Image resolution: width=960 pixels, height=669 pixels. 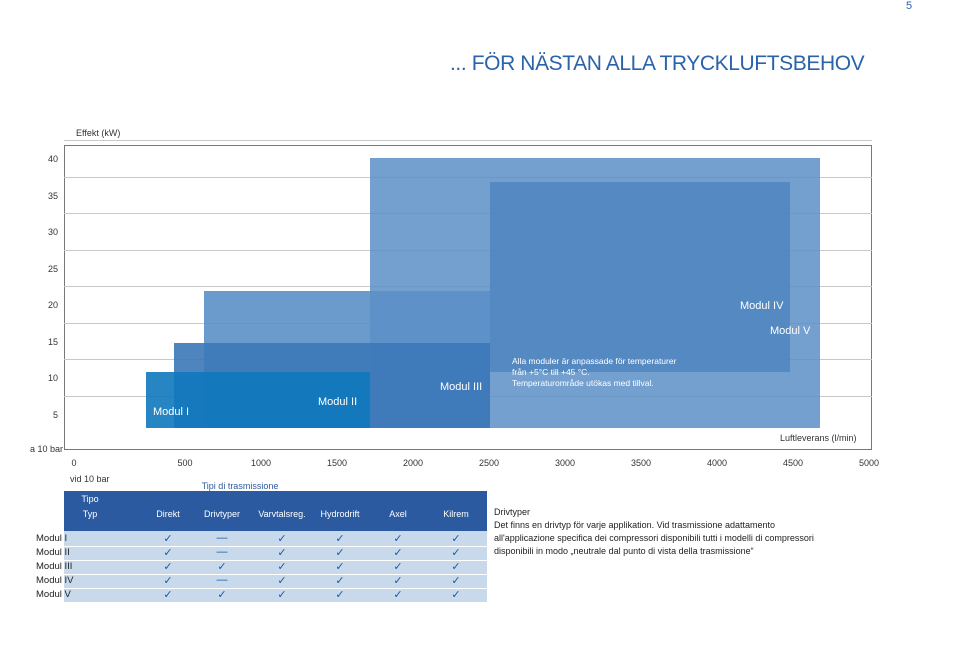 What do you see at coordinates (185, 463) in the screenshot?
I see `x-tick-label: 500` at bounding box center [185, 463].